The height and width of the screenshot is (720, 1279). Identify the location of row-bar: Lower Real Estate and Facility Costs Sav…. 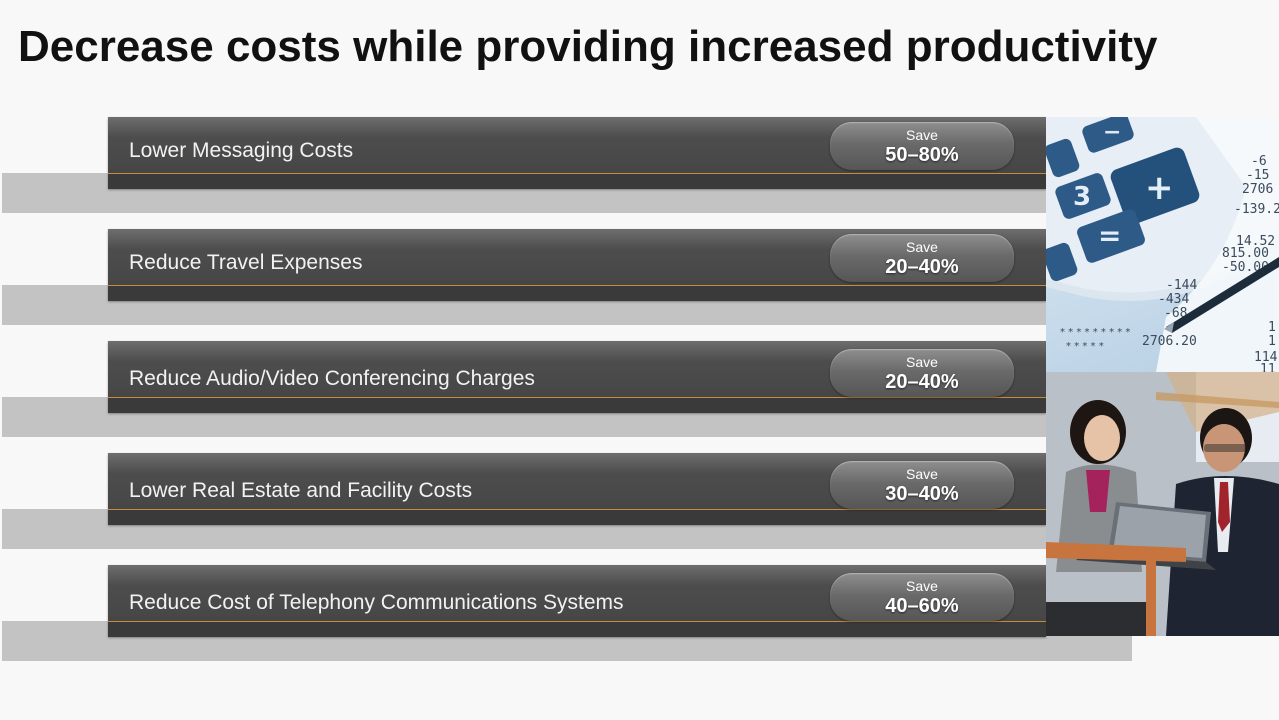
(577, 489).